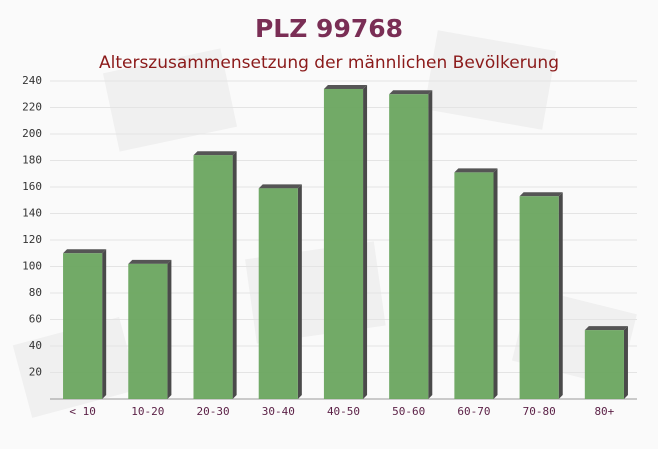 The width and height of the screenshot is (658, 449). I want to click on x-tick-label: 40-50, so click(343, 411).